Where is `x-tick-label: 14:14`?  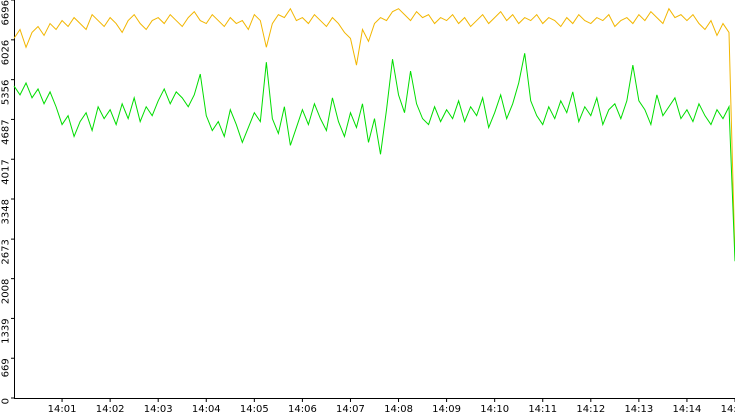
x-tick-label: 14:14 is located at coordinates (687, 409).